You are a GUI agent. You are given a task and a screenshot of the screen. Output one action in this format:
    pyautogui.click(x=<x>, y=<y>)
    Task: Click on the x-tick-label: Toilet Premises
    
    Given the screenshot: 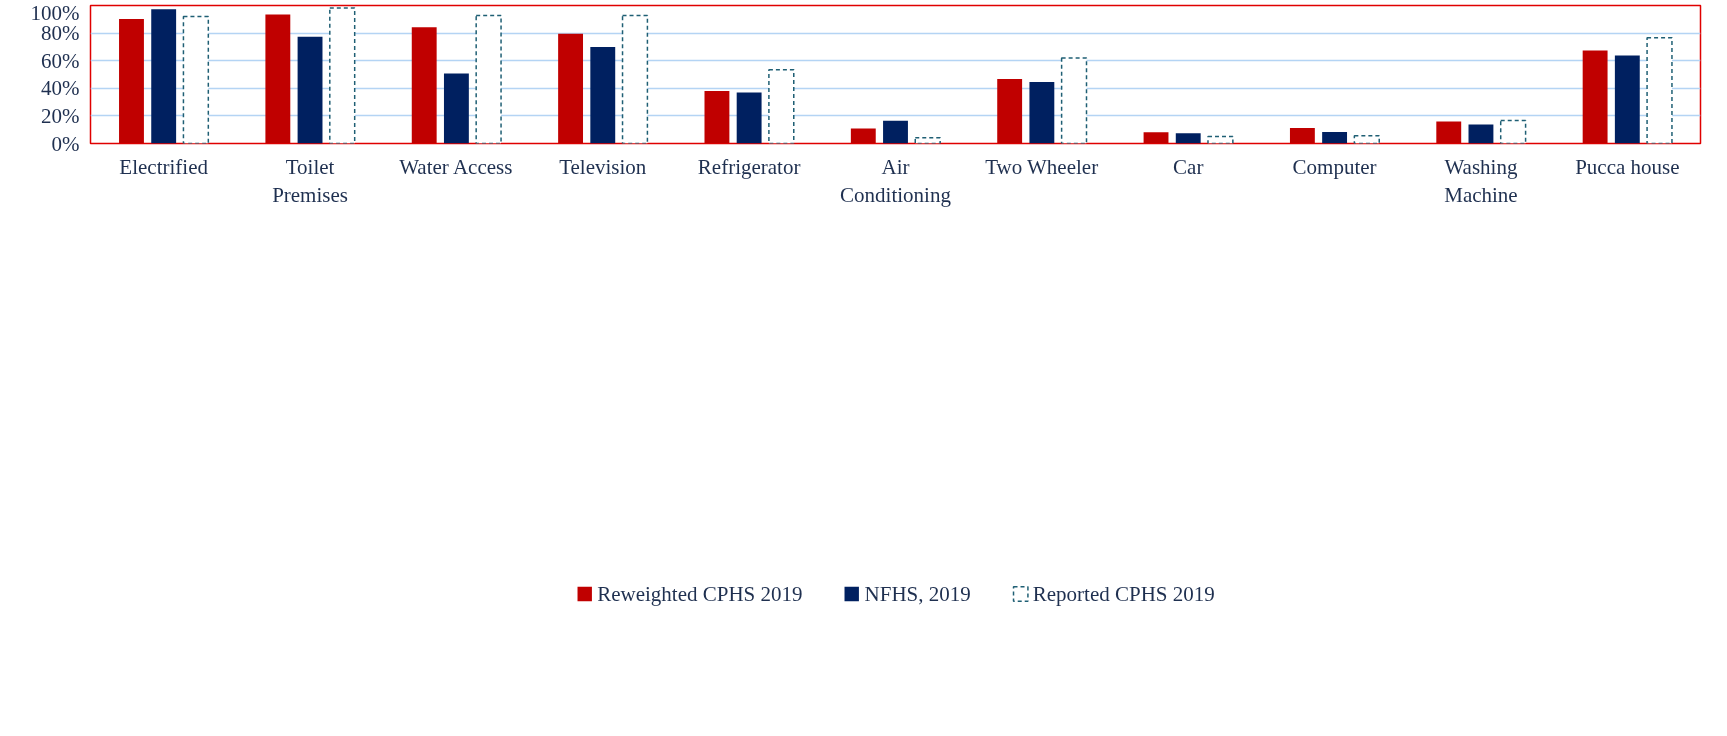 What is the action you would take?
    pyautogui.click(x=310, y=181)
    